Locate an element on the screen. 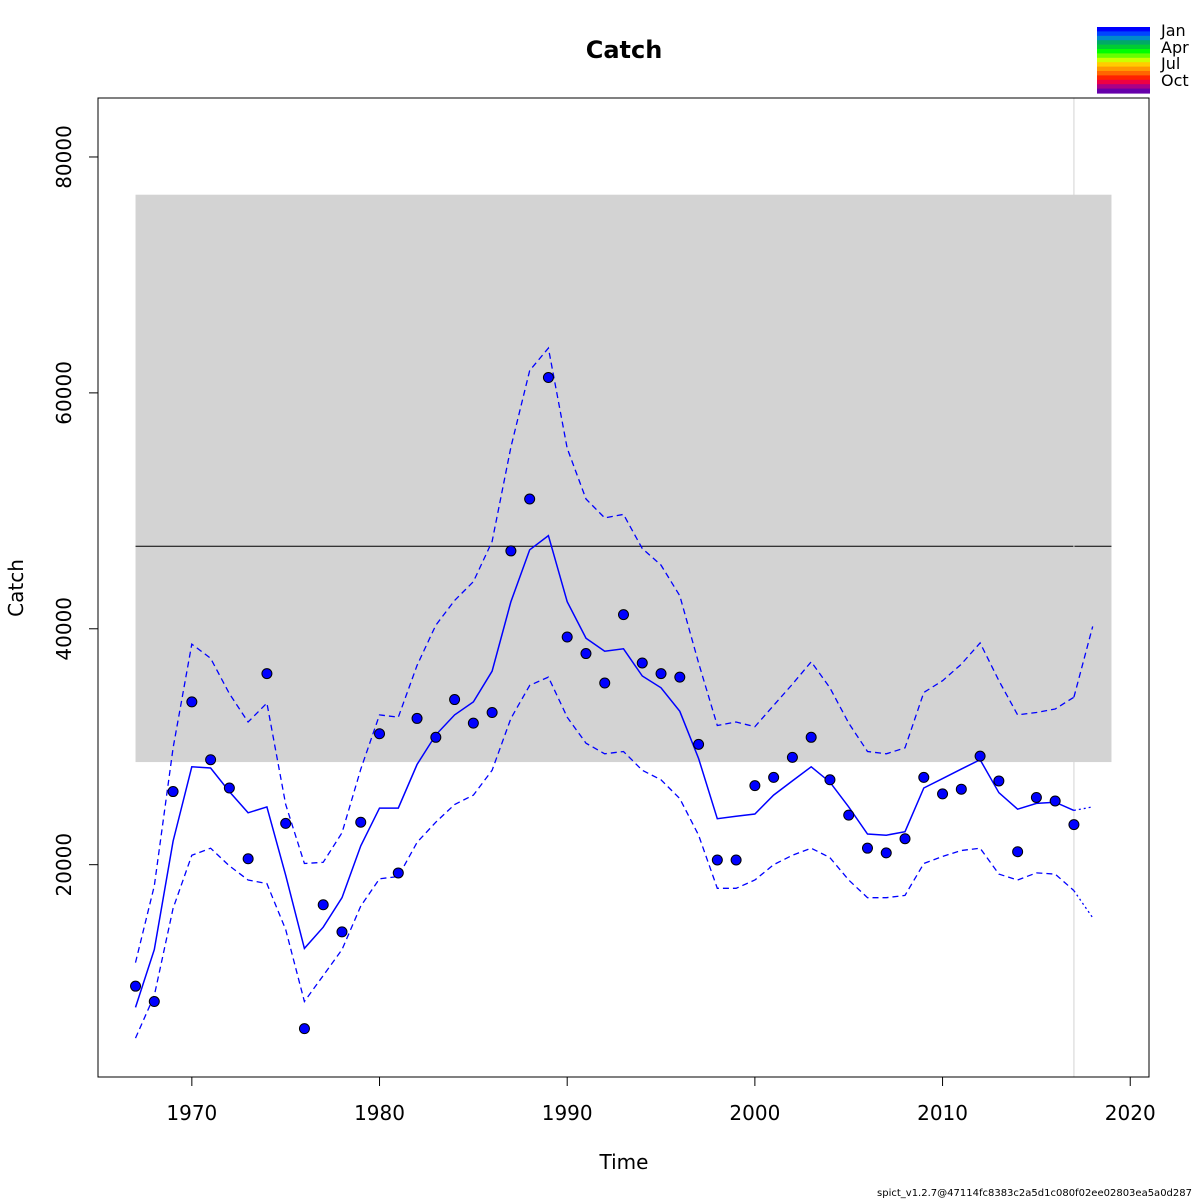 This screenshot has width=1200, height=1200. x-tick-label: 1990 is located at coordinates (567, 1113).